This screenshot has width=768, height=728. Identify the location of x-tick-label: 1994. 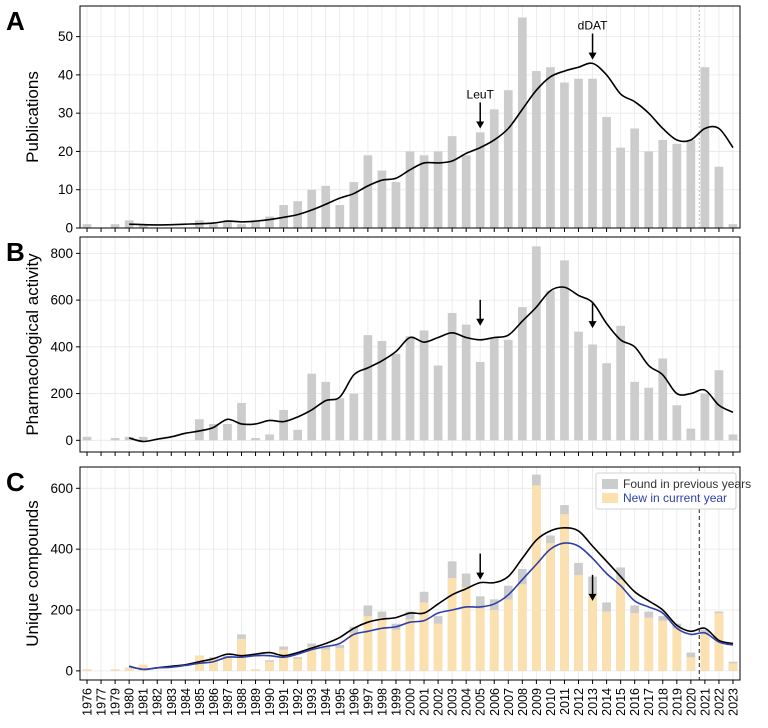
(326, 702).